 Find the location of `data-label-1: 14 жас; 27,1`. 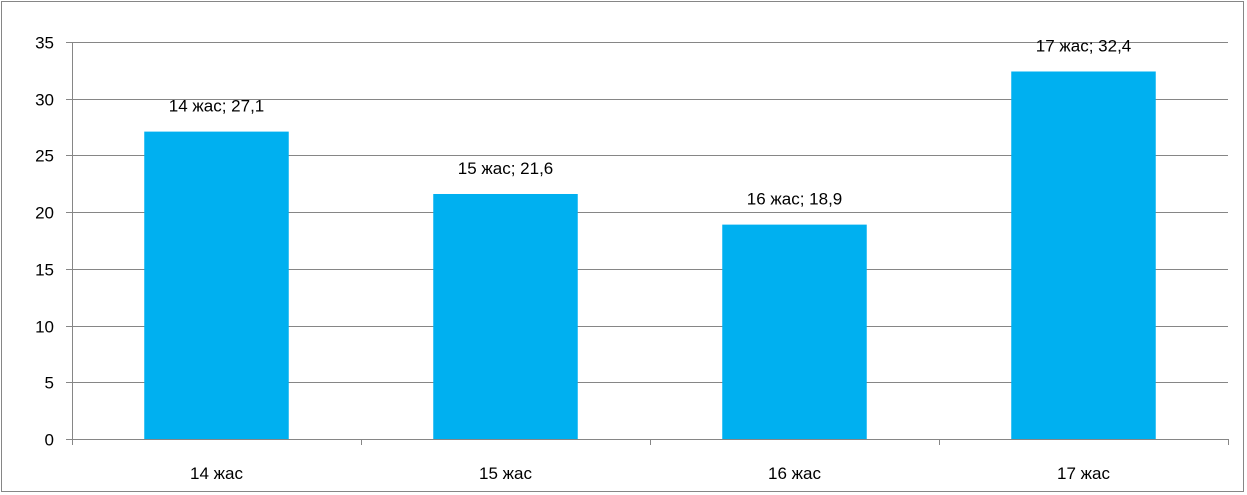

data-label-1: 14 жас; 27,1 is located at coordinates (217, 106).